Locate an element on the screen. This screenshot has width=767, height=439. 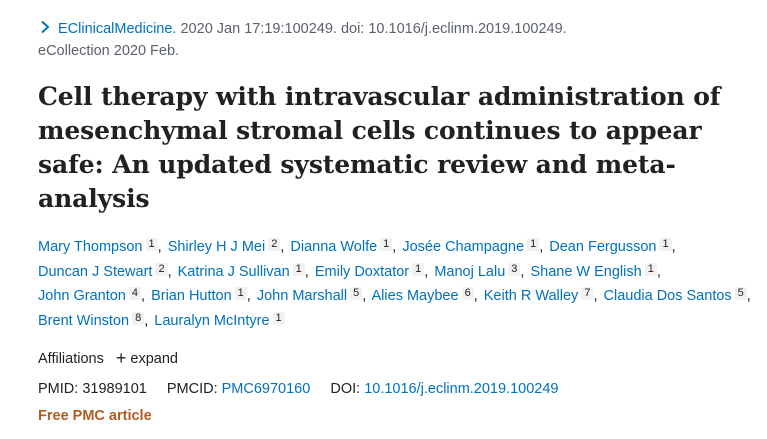
author-name-link: Mary Thompson is located at coordinates (90, 247).